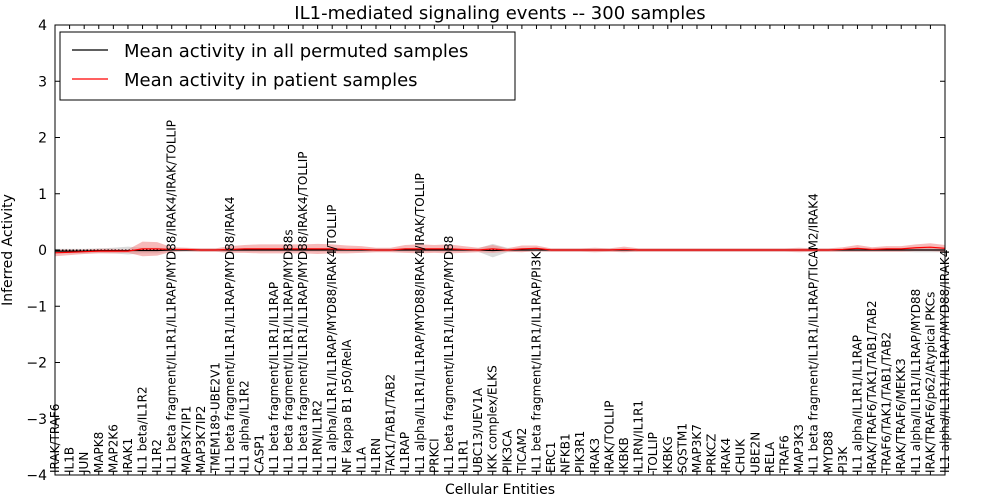 This screenshot has width=1000, height=500. Describe the element at coordinates (391, 424) in the screenshot. I see `x-entity-label: TAK1/TAB1/TAB2` at that location.